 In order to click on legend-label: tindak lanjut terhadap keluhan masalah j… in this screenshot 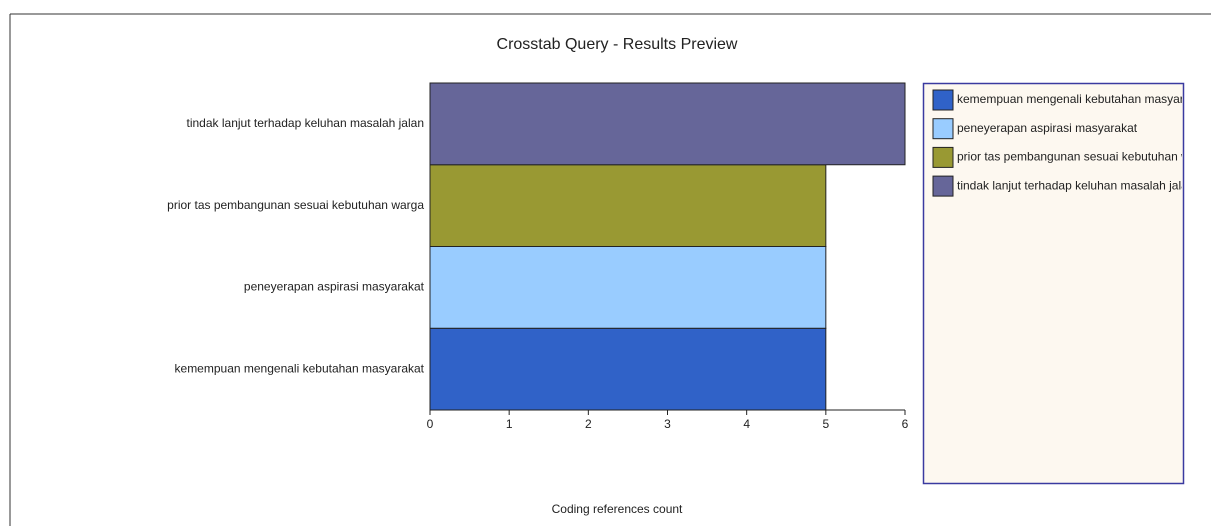, I will do `click(1076, 185)`.